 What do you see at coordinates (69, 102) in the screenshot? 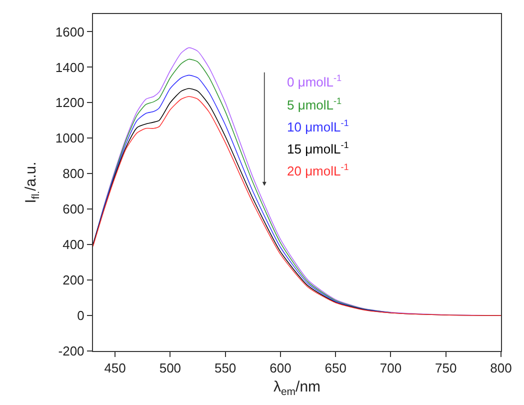
I see `y-tick-label: 1200` at bounding box center [69, 102].